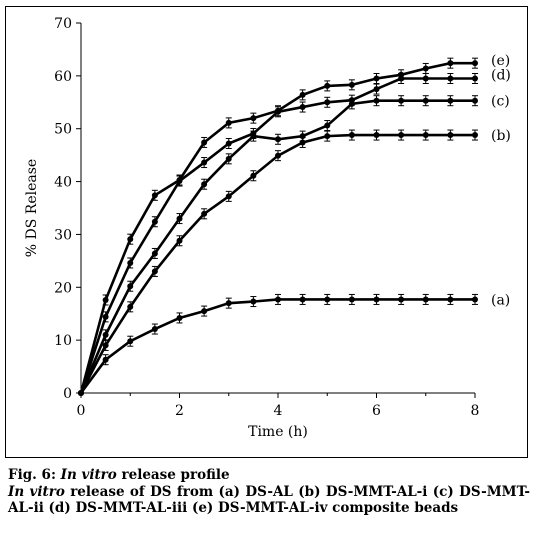  Describe the element at coordinates (501, 136) in the screenshot. I see `series-label: (b)` at that location.